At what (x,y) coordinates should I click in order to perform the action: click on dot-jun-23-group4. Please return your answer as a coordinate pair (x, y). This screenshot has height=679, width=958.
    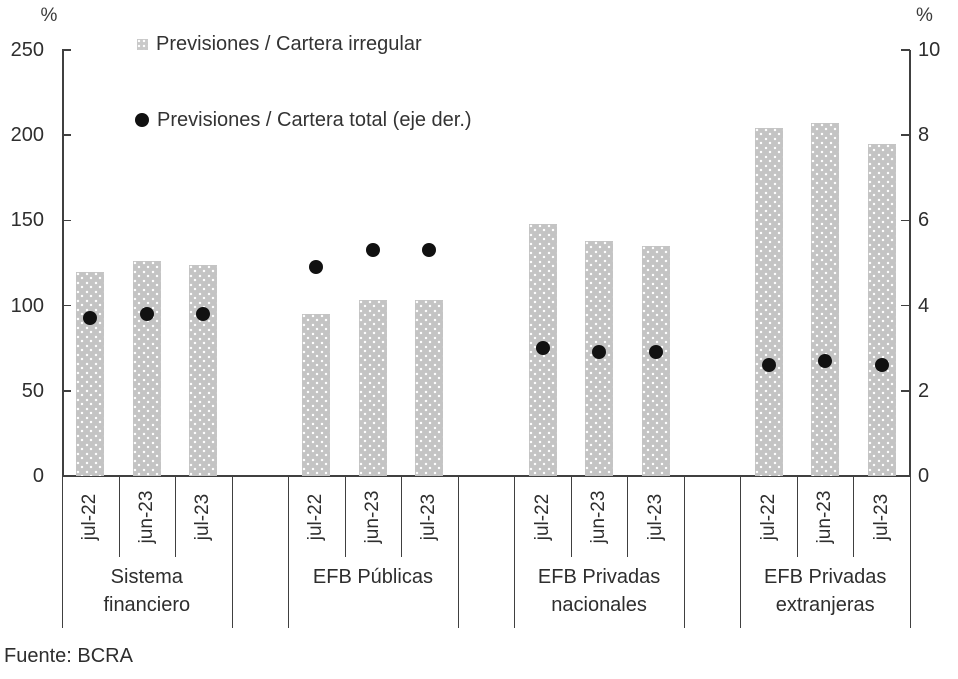
    Looking at the image, I should click on (825, 360).